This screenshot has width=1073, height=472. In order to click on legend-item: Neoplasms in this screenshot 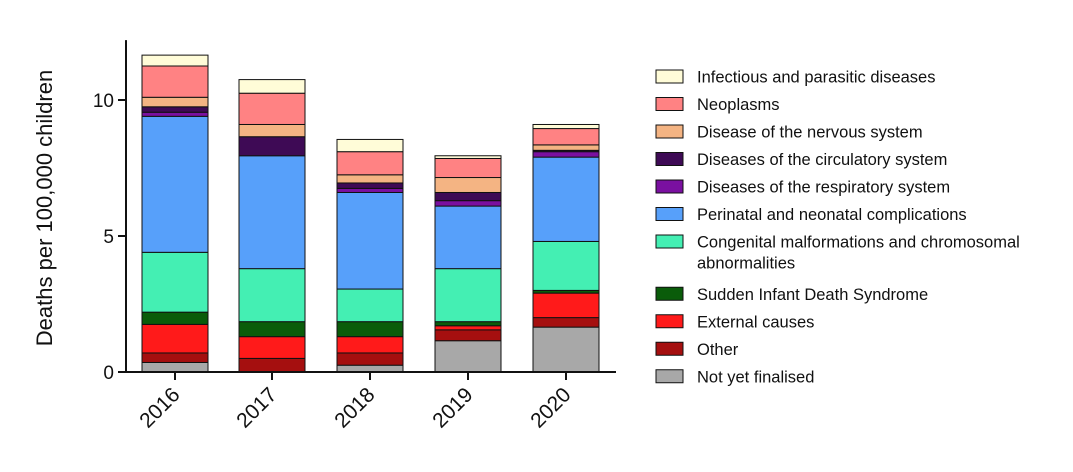, I will do `click(717, 105)`.